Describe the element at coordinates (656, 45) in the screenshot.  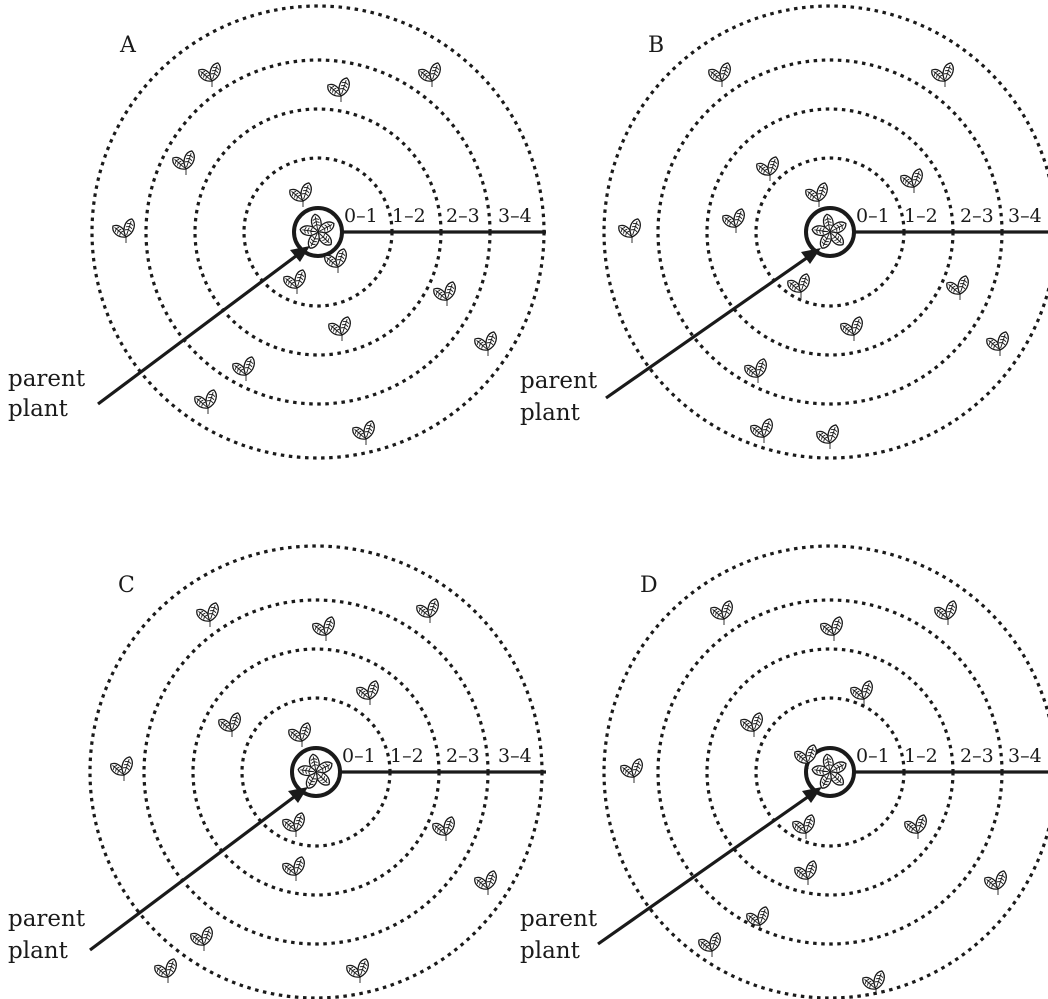
I see `panel-letter: B` at that location.